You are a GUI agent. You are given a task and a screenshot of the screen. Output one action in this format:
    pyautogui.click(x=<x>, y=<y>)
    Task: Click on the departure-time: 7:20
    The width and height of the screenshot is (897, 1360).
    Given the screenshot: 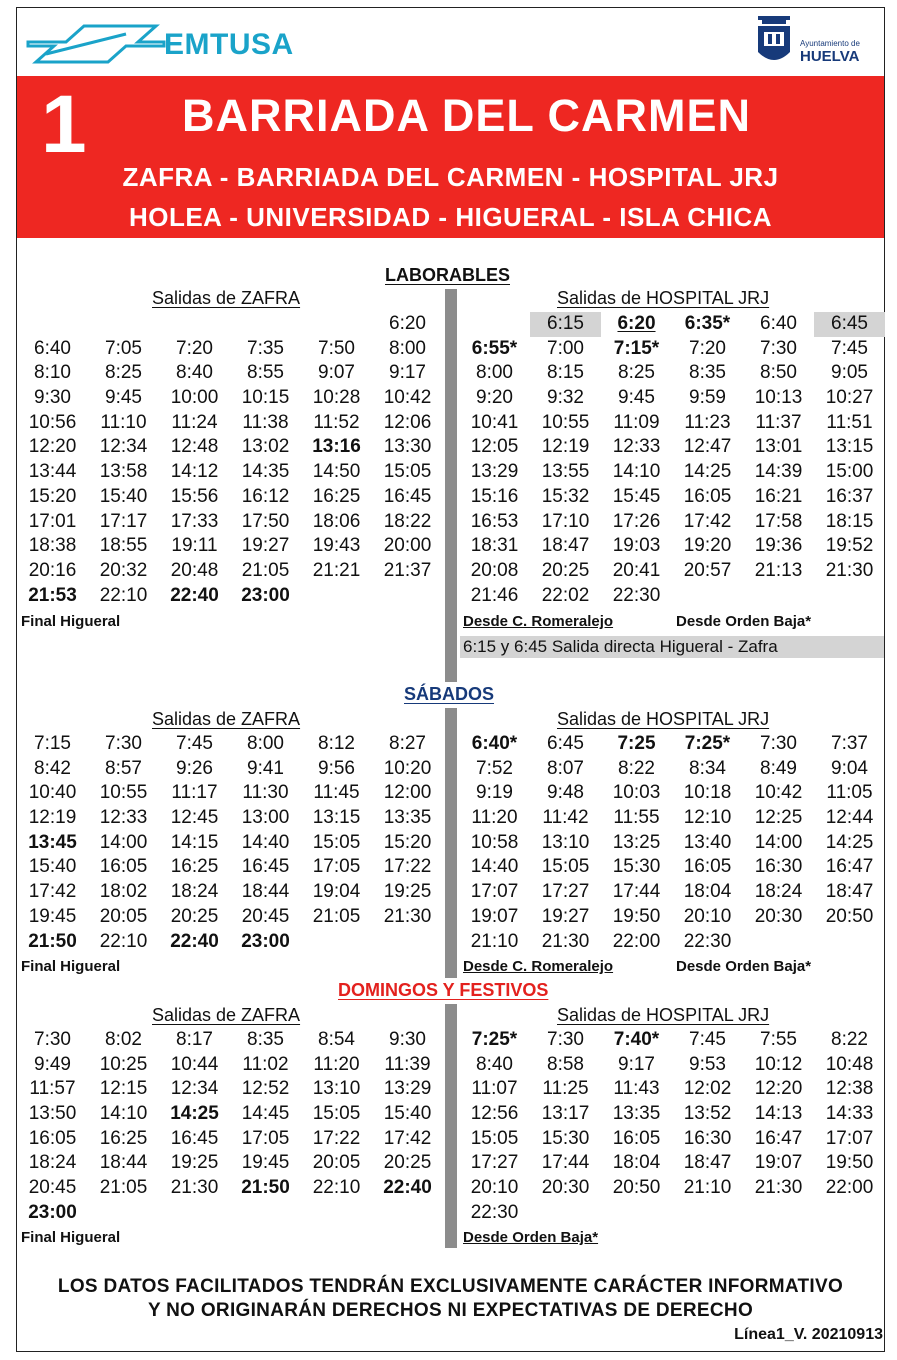 What is the action you would take?
    pyautogui.click(x=707, y=348)
    